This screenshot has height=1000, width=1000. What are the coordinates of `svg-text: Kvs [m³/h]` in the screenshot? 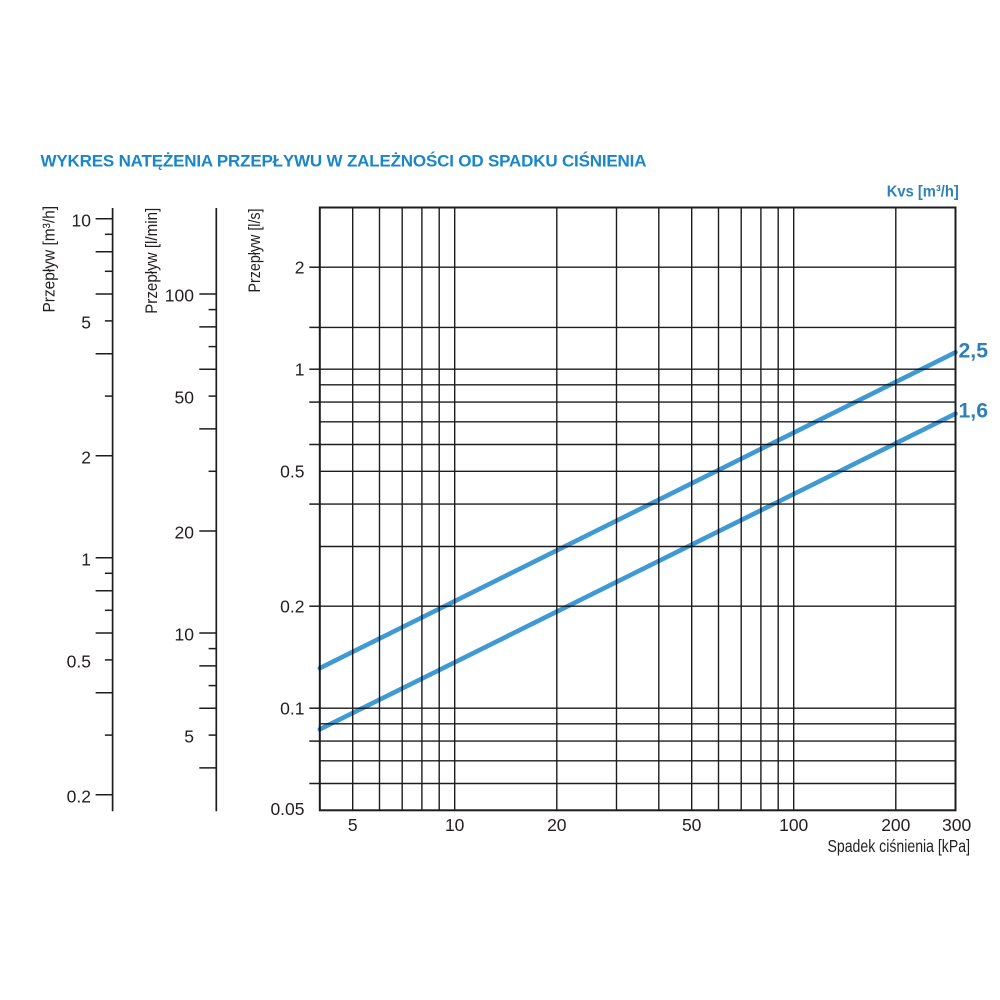 It's located at (923, 192).